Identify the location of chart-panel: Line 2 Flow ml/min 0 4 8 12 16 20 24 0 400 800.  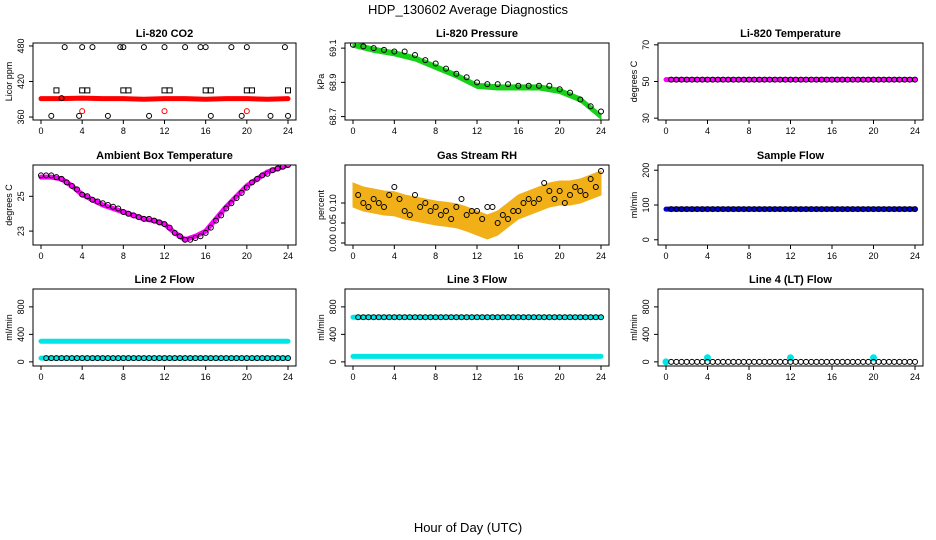
(150, 328).